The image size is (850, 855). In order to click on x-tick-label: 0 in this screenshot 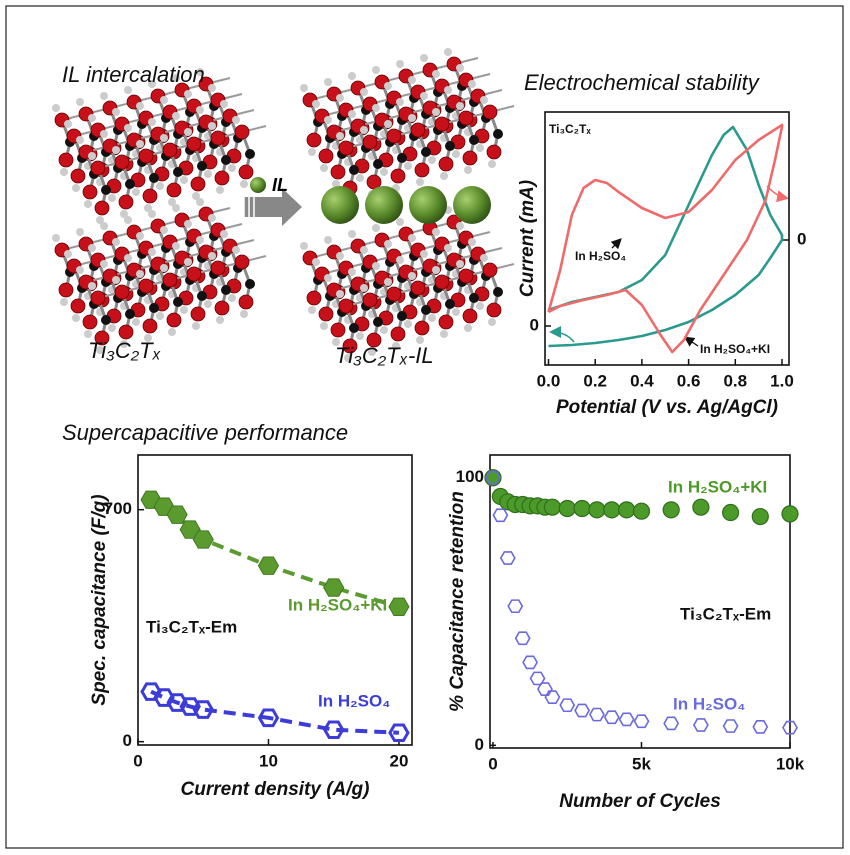, I will do `click(137, 760)`.